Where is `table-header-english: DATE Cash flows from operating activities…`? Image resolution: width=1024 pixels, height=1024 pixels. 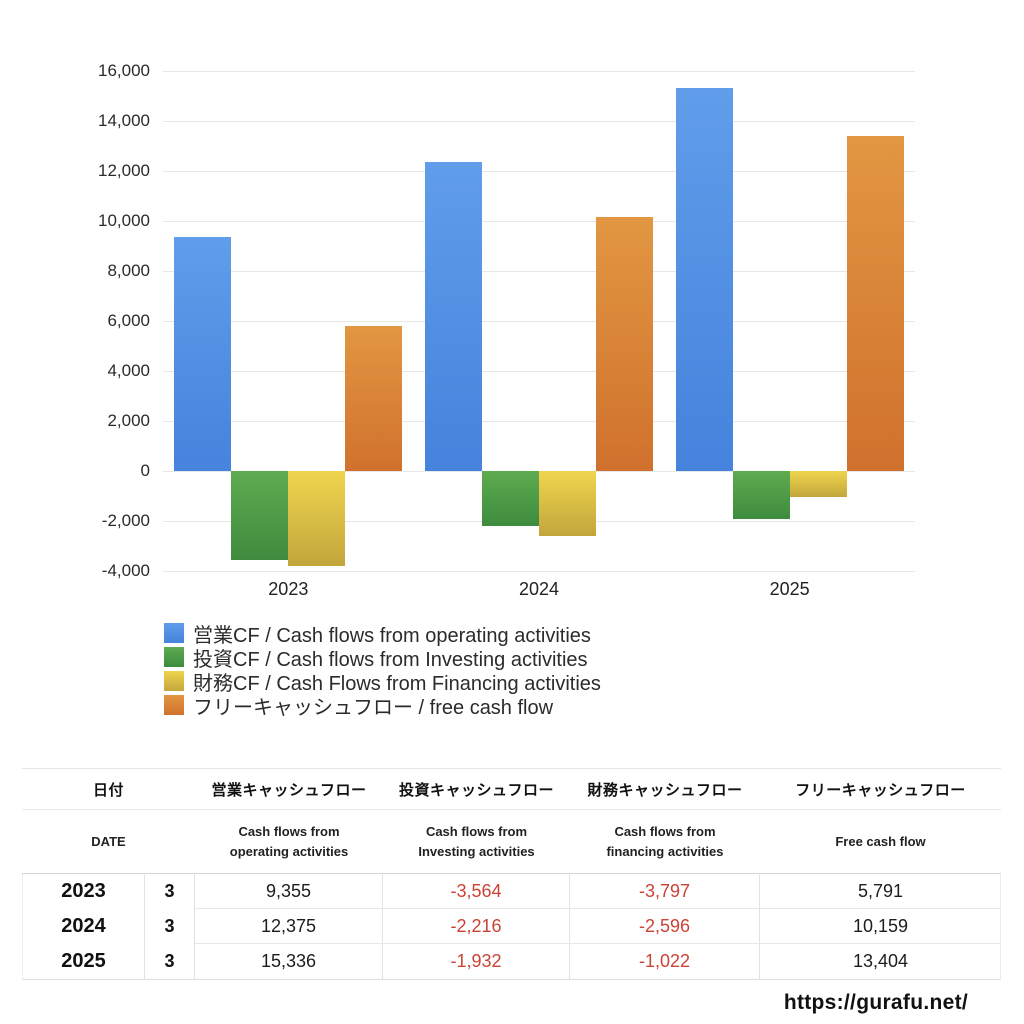 table-header-english: DATE Cash flows from operating activities… is located at coordinates (511, 842).